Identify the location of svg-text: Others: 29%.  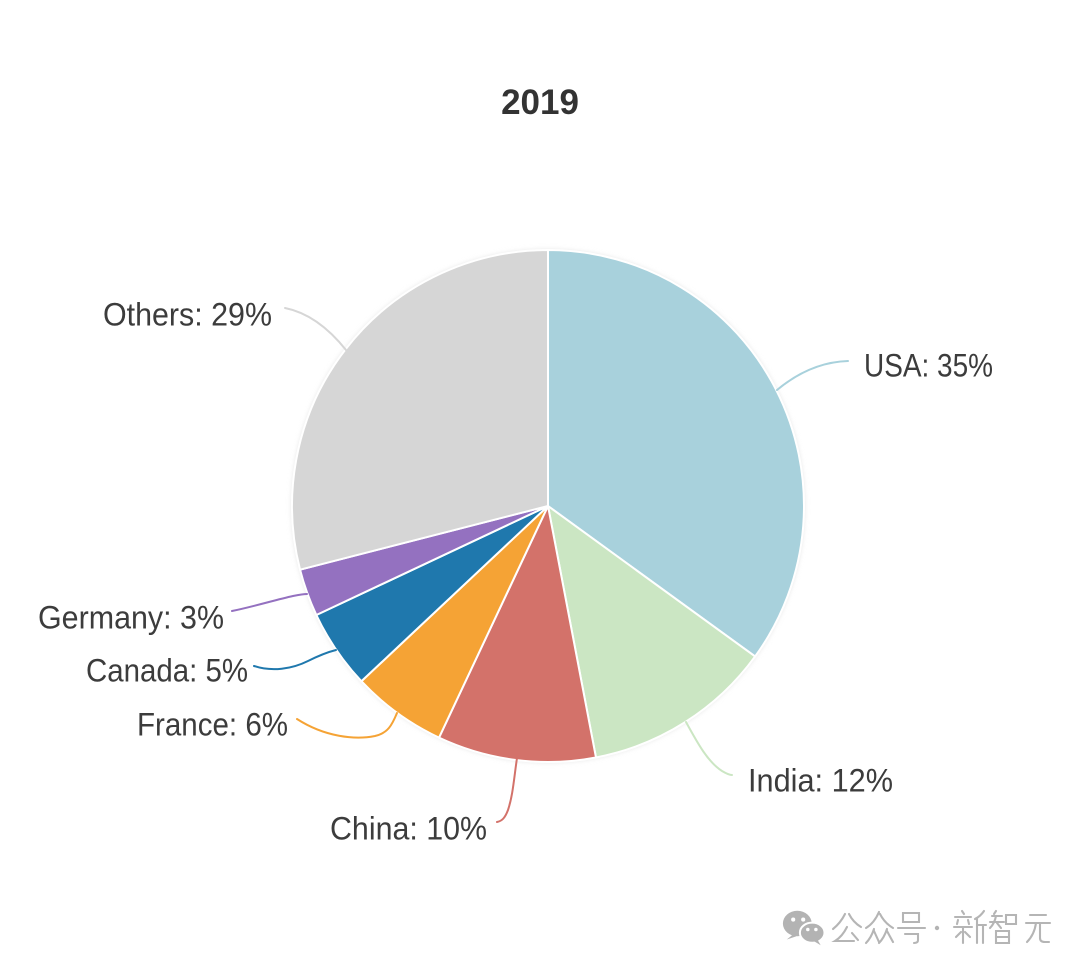
(187, 314).